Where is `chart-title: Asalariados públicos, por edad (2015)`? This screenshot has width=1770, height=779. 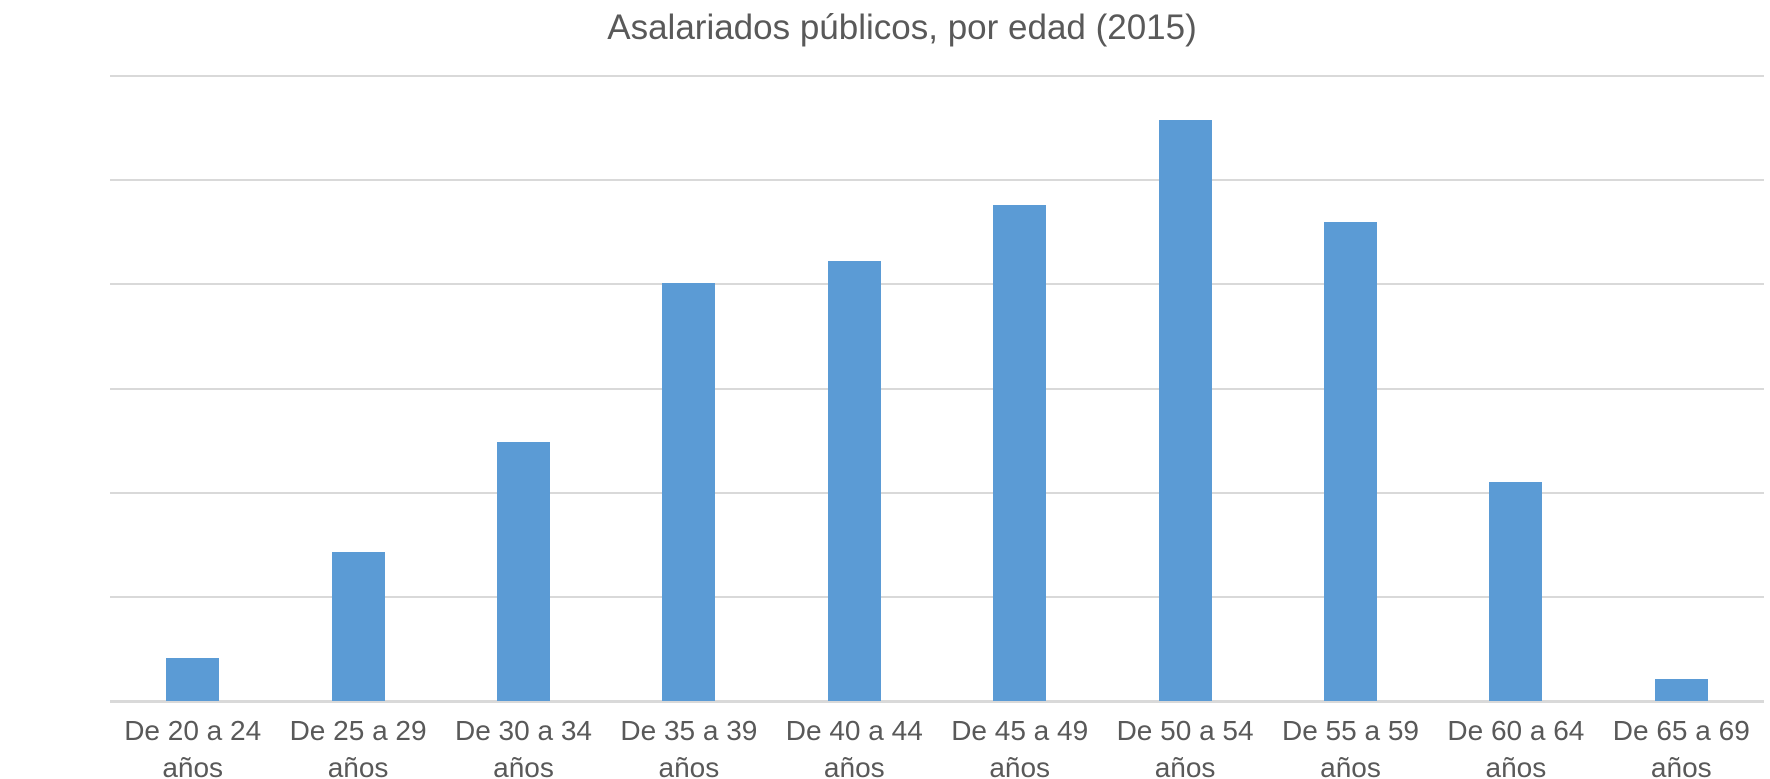 chart-title: Asalariados públicos, por edad (2015) is located at coordinates (902, 27).